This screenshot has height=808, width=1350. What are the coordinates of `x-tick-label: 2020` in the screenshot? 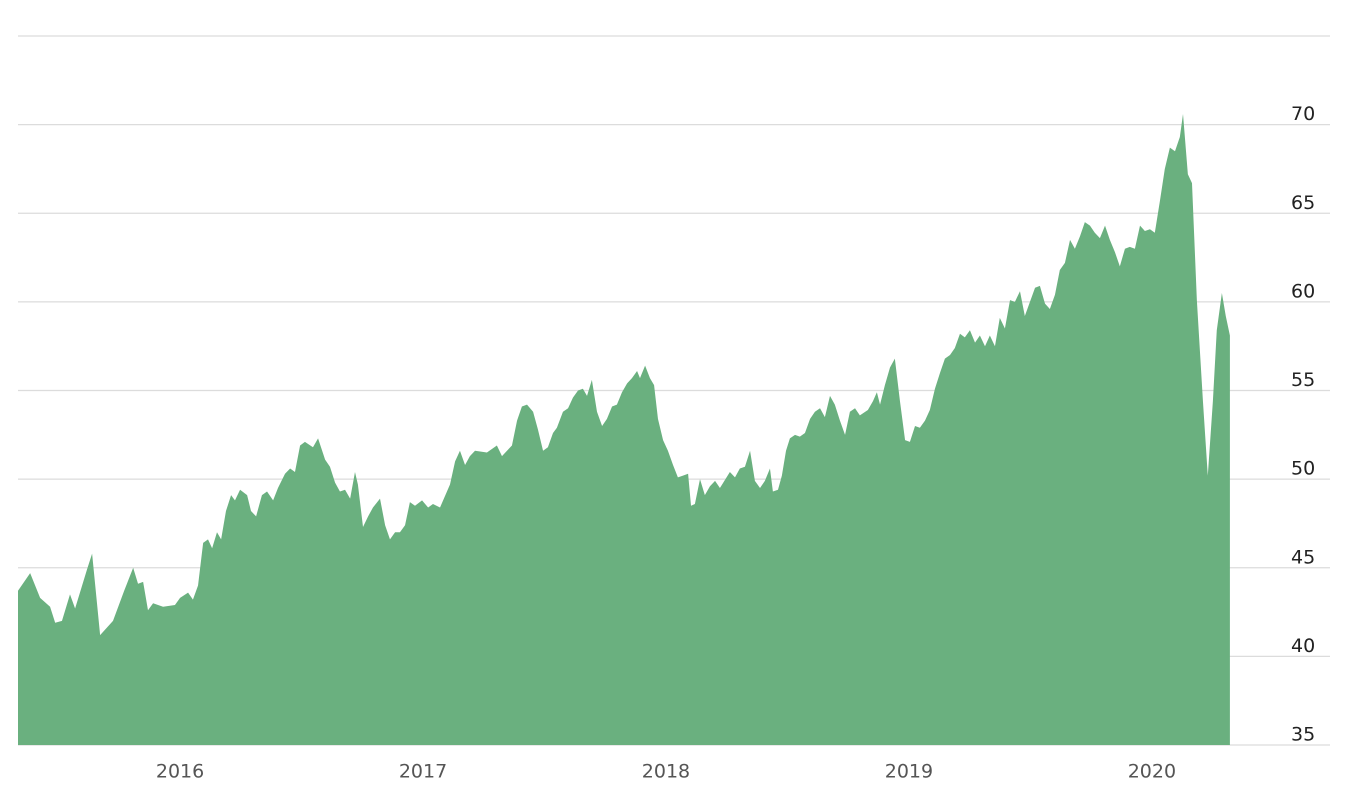 It's located at (1152, 772).